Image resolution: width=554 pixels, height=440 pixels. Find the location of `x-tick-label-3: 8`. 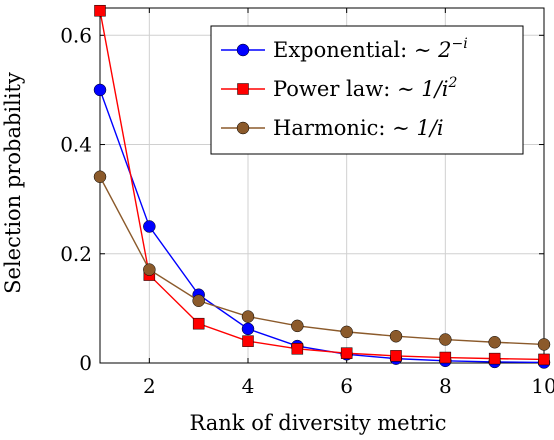

x-tick-label-3: 8 is located at coordinates (445, 386).